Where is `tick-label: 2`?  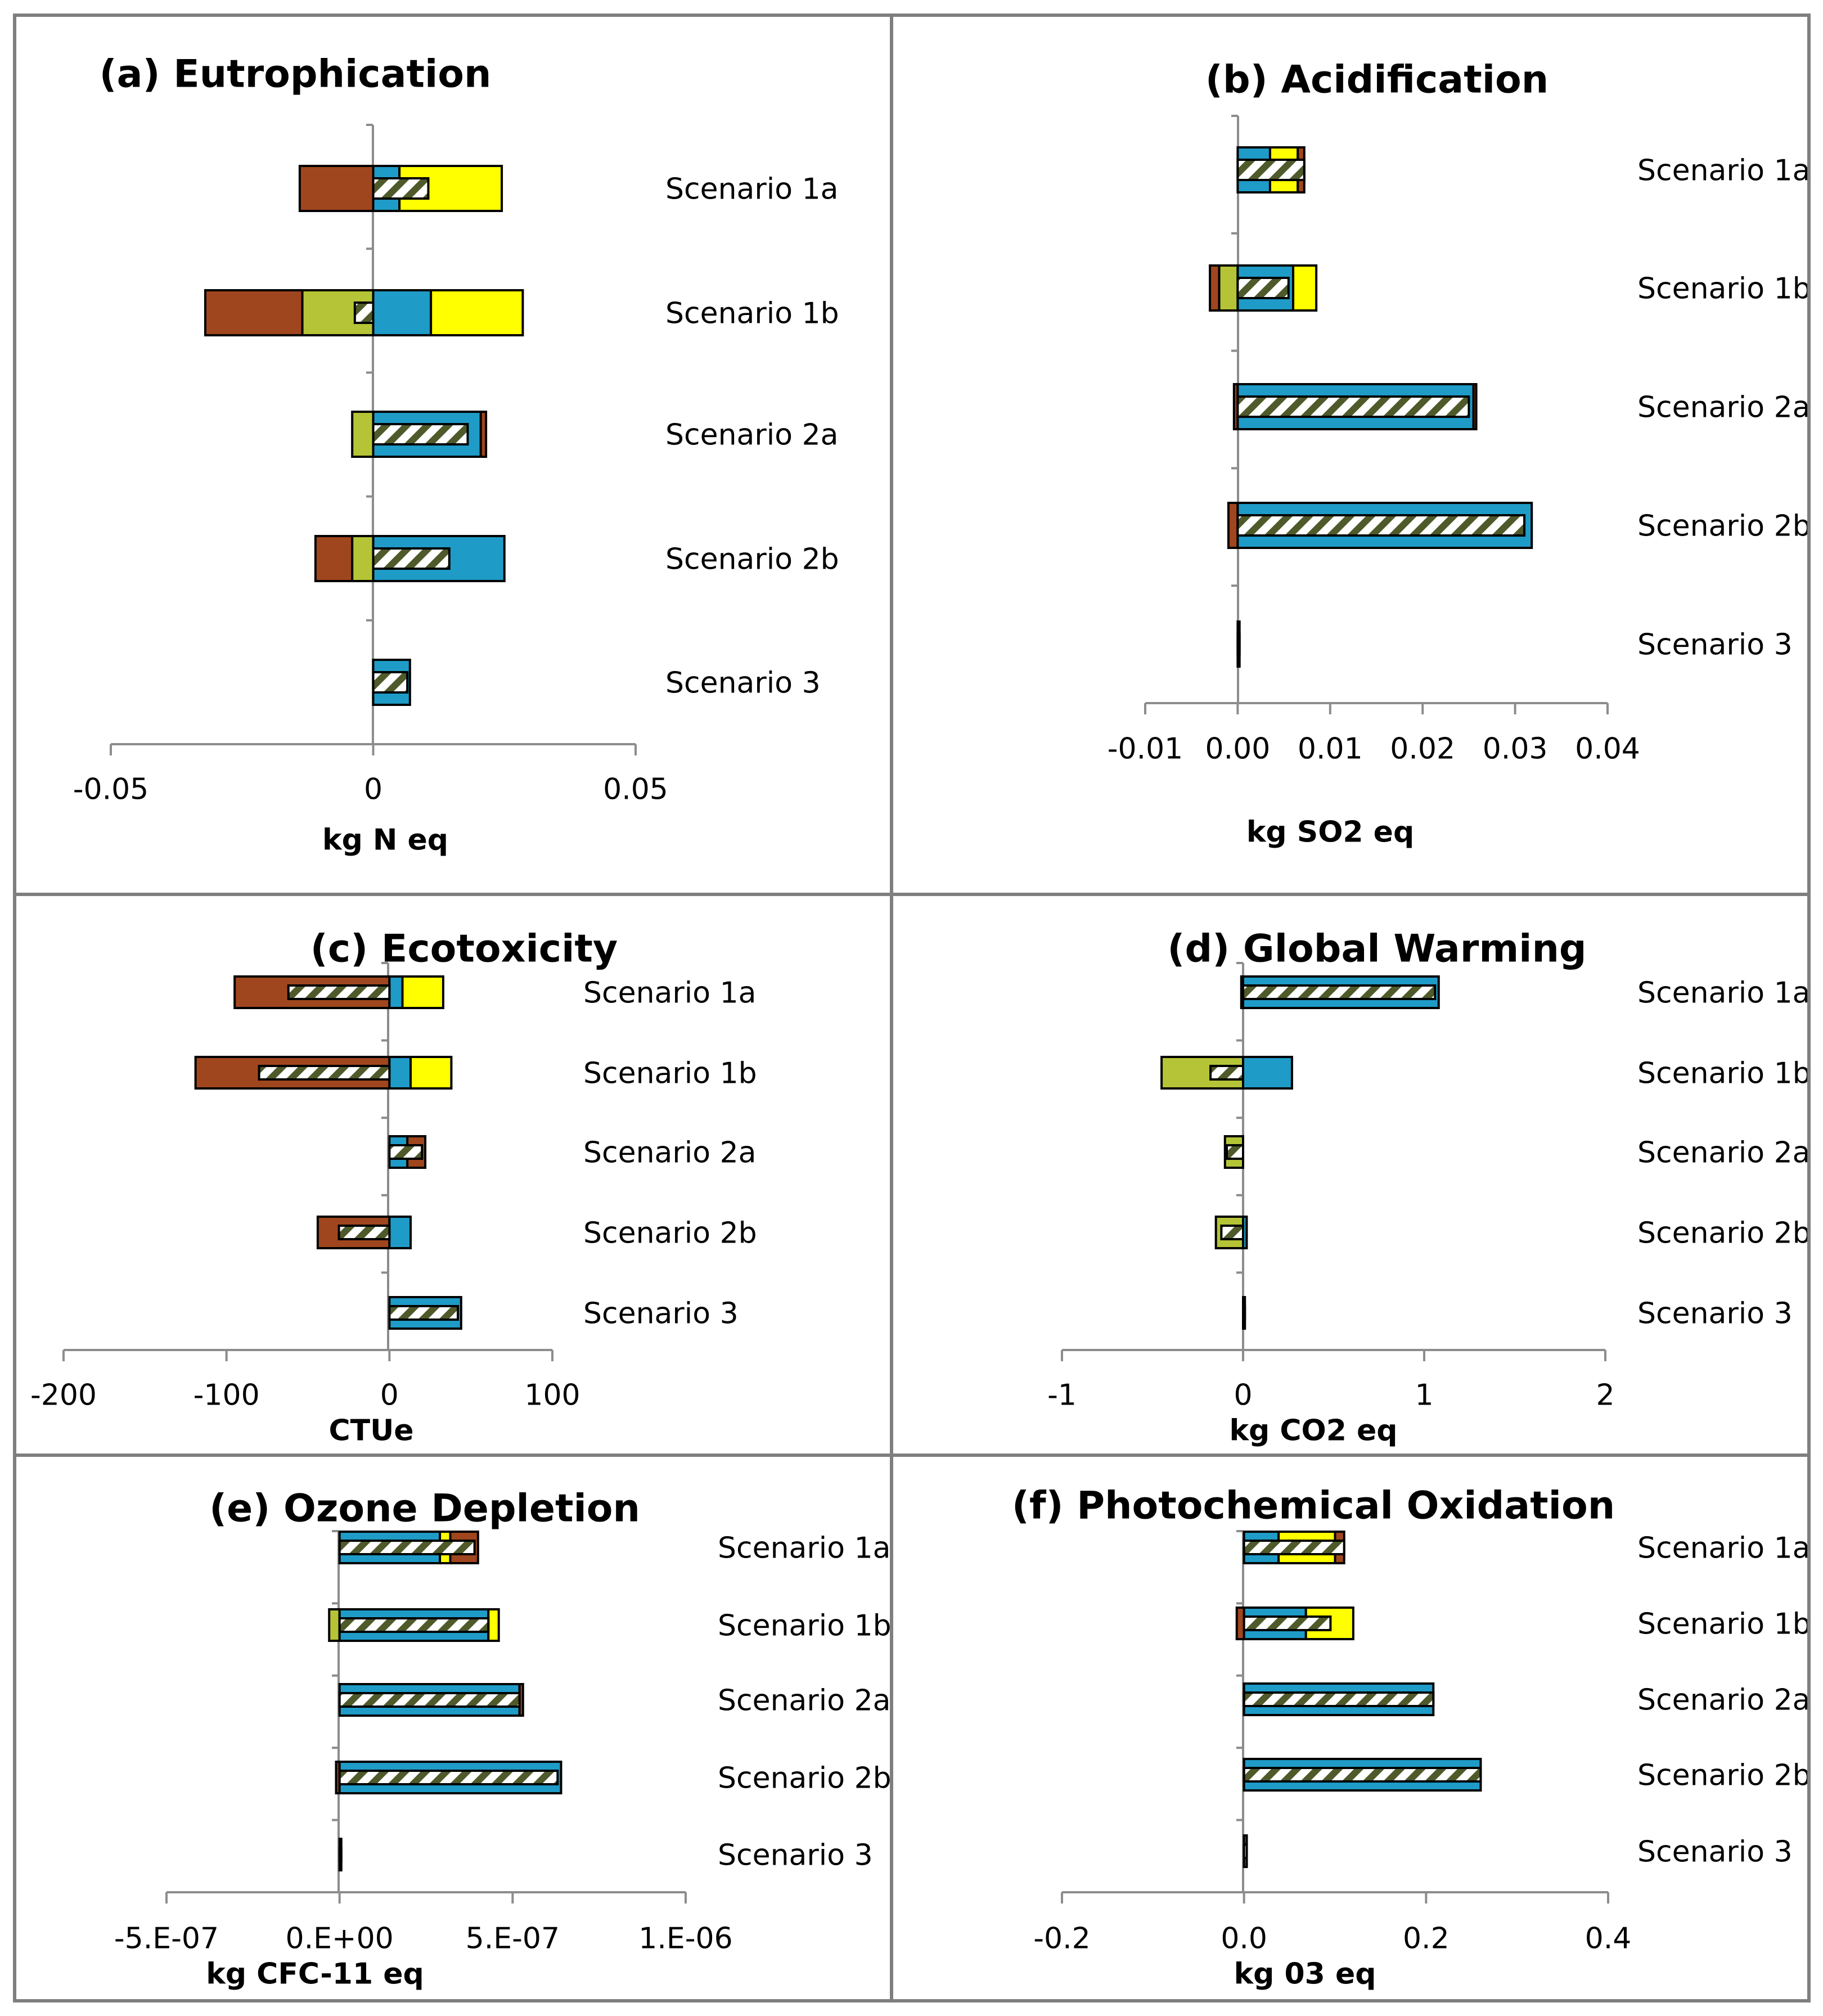
tick-label: 2 is located at coordinates (1605, 1395).